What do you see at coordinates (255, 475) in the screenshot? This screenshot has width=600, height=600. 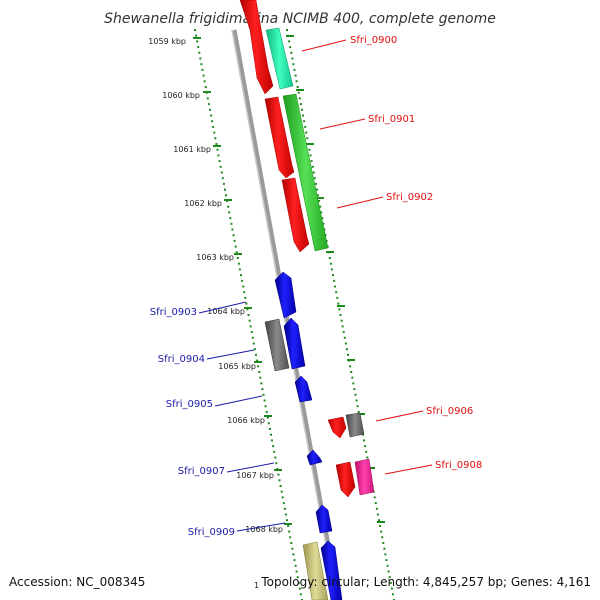 I see `tick-label: 1067 kbp` at bounding box center [255, 475].